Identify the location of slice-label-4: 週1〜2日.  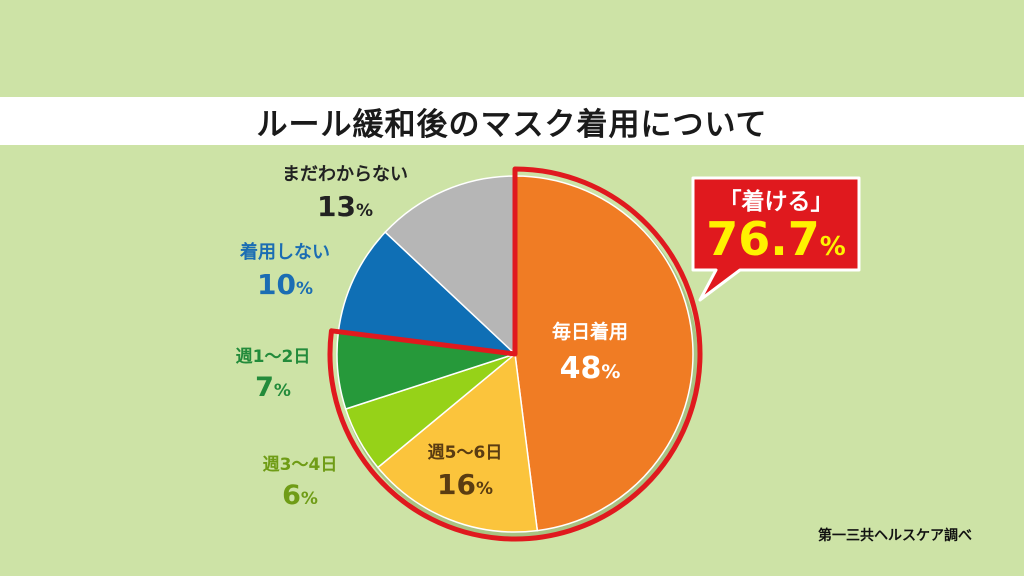
(273, 357).